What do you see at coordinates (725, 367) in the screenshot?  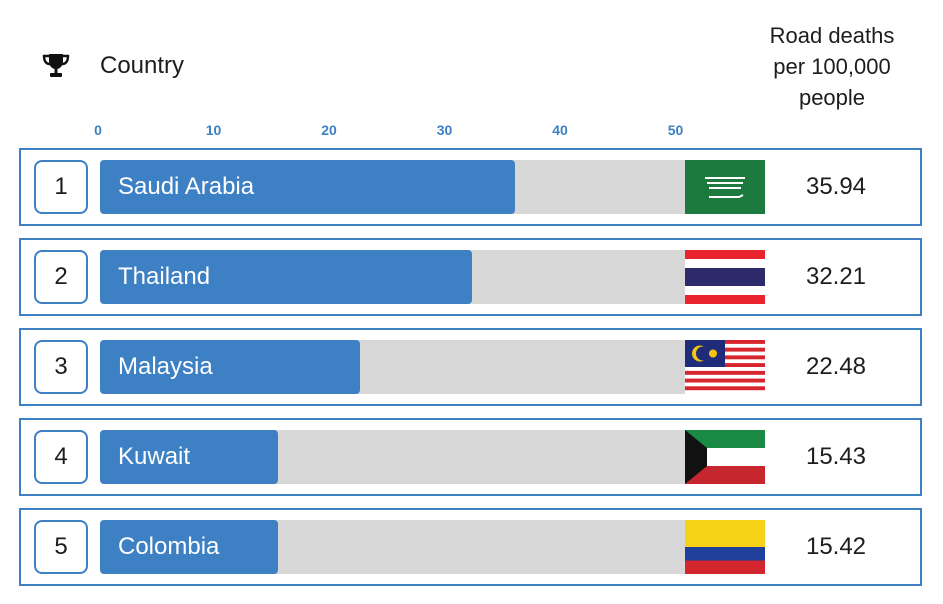 I see `malaysia-flag-icon` at bounding box center [725, 367].